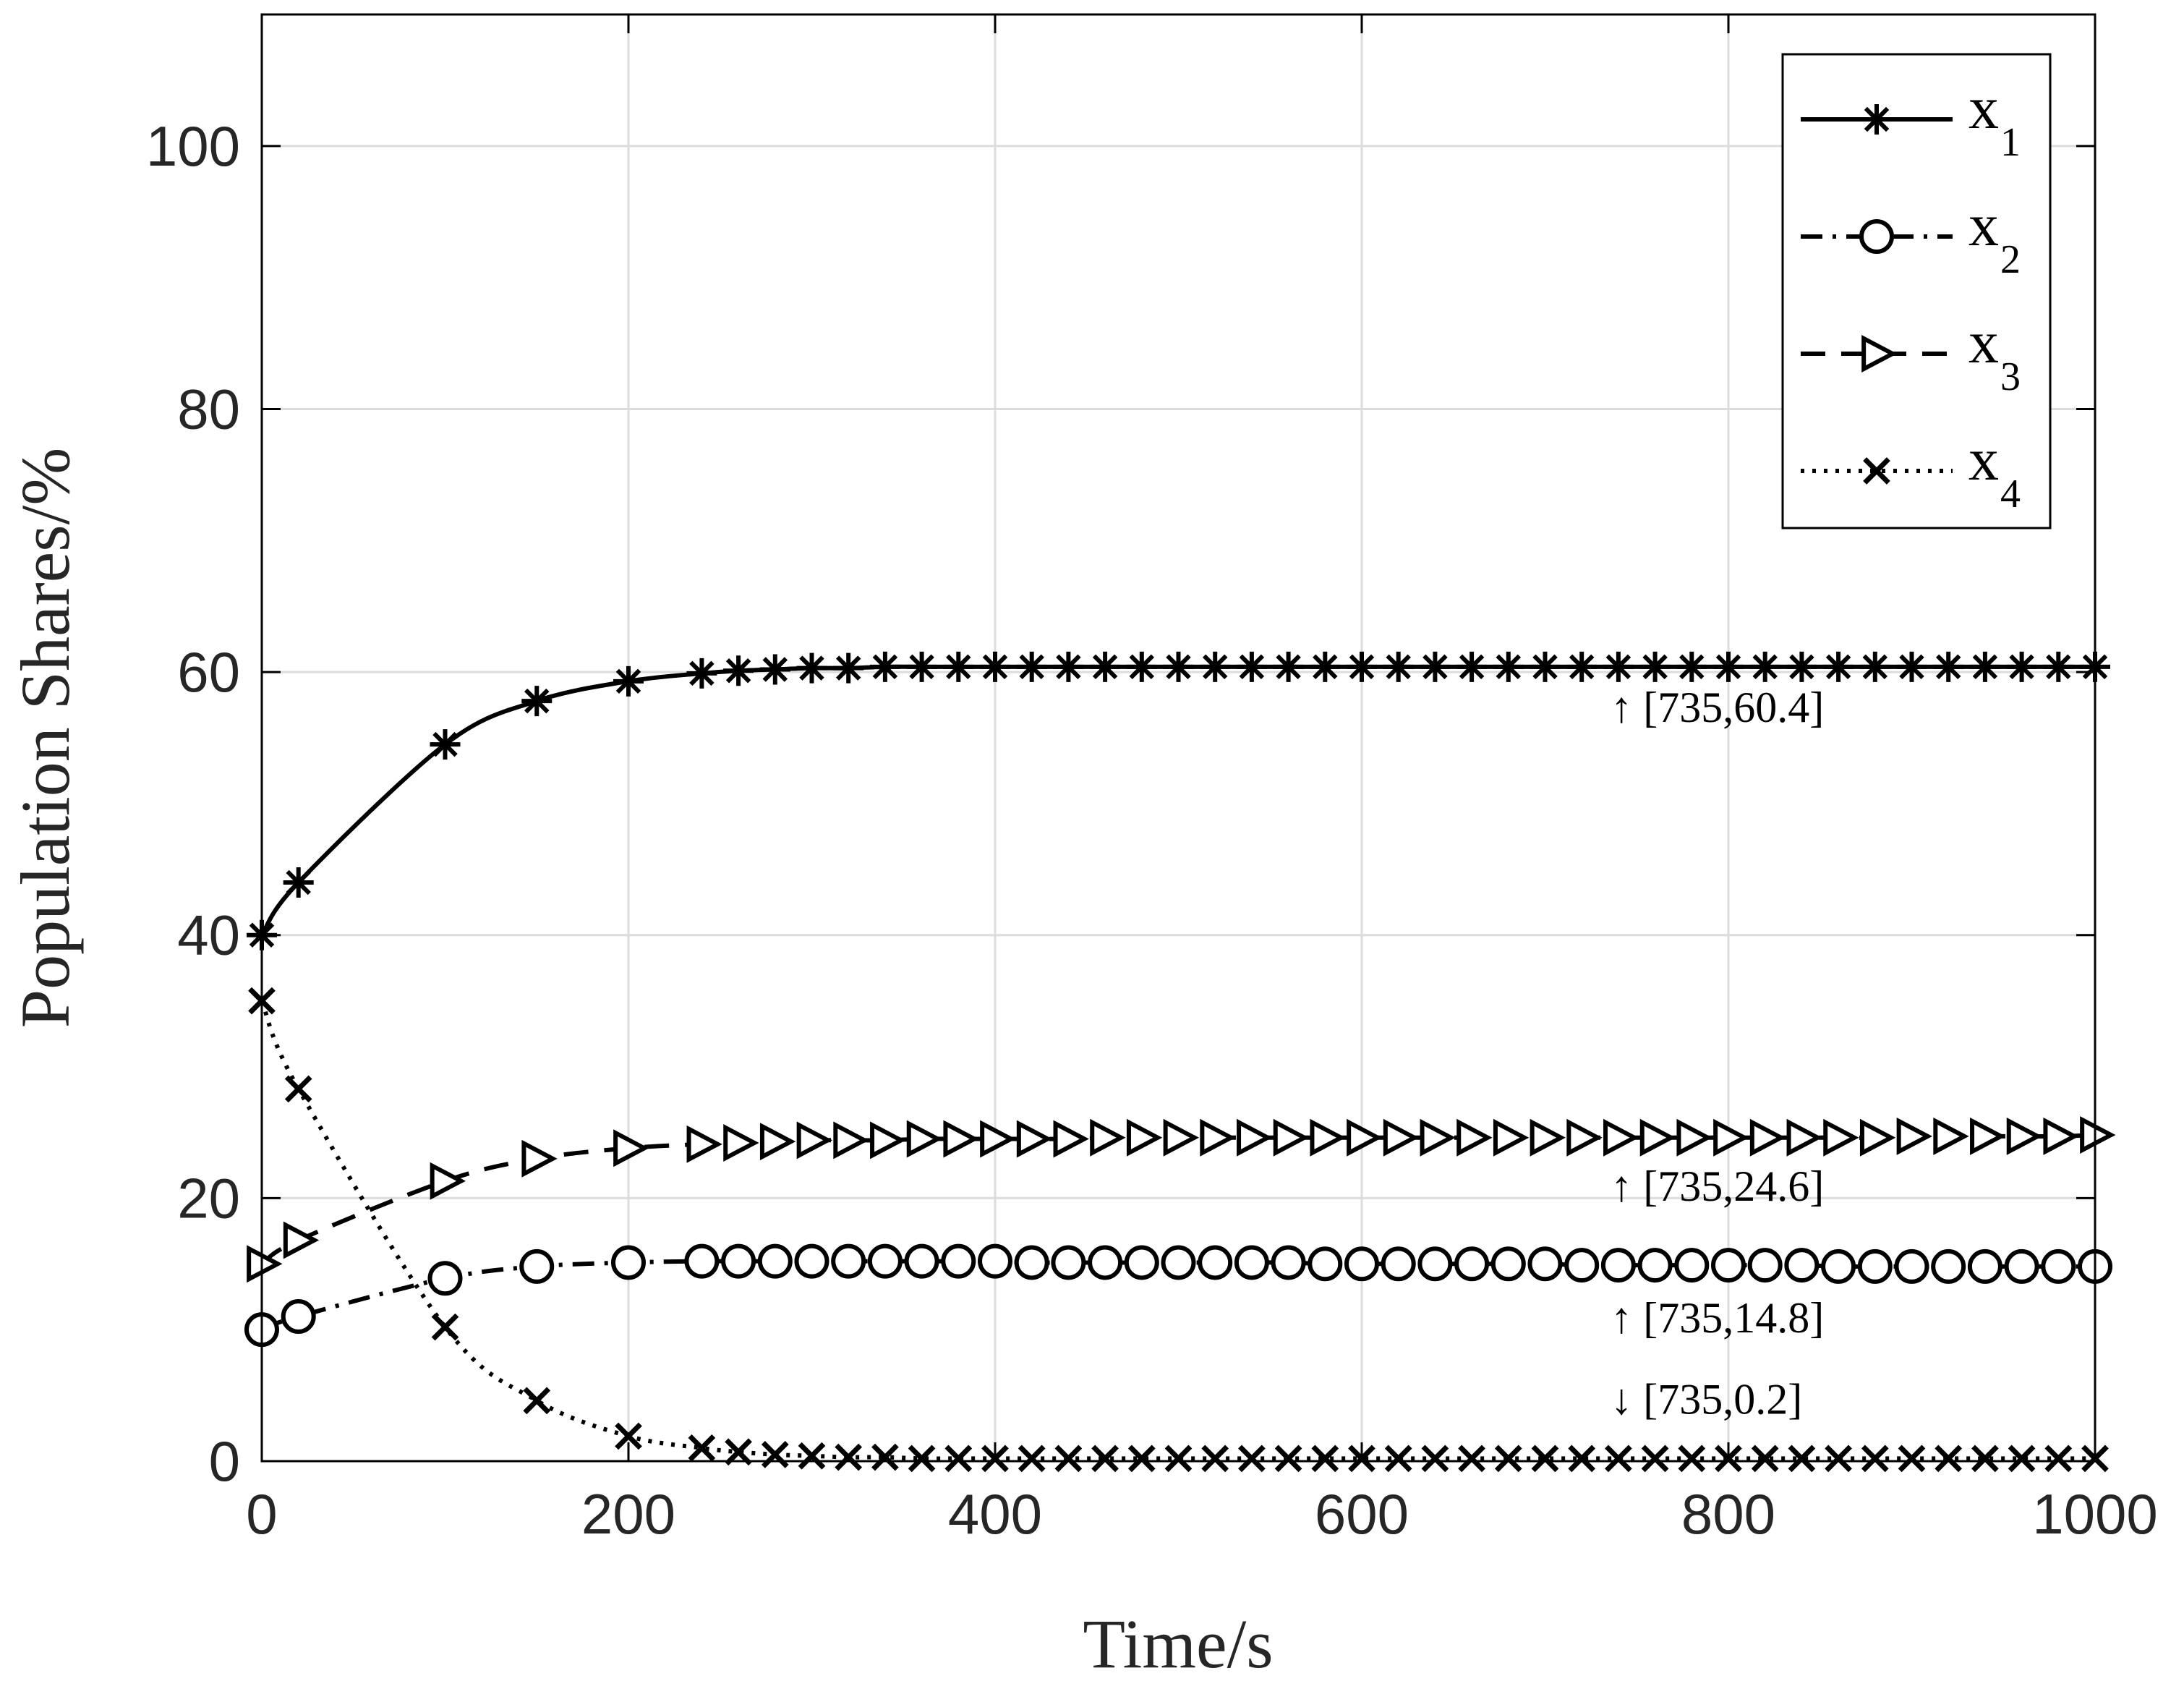  What do you see at coordinates (1362, 1514) in the screenshot?
I see `x-tick-label: 600` at bounding box center [1362, 1514].